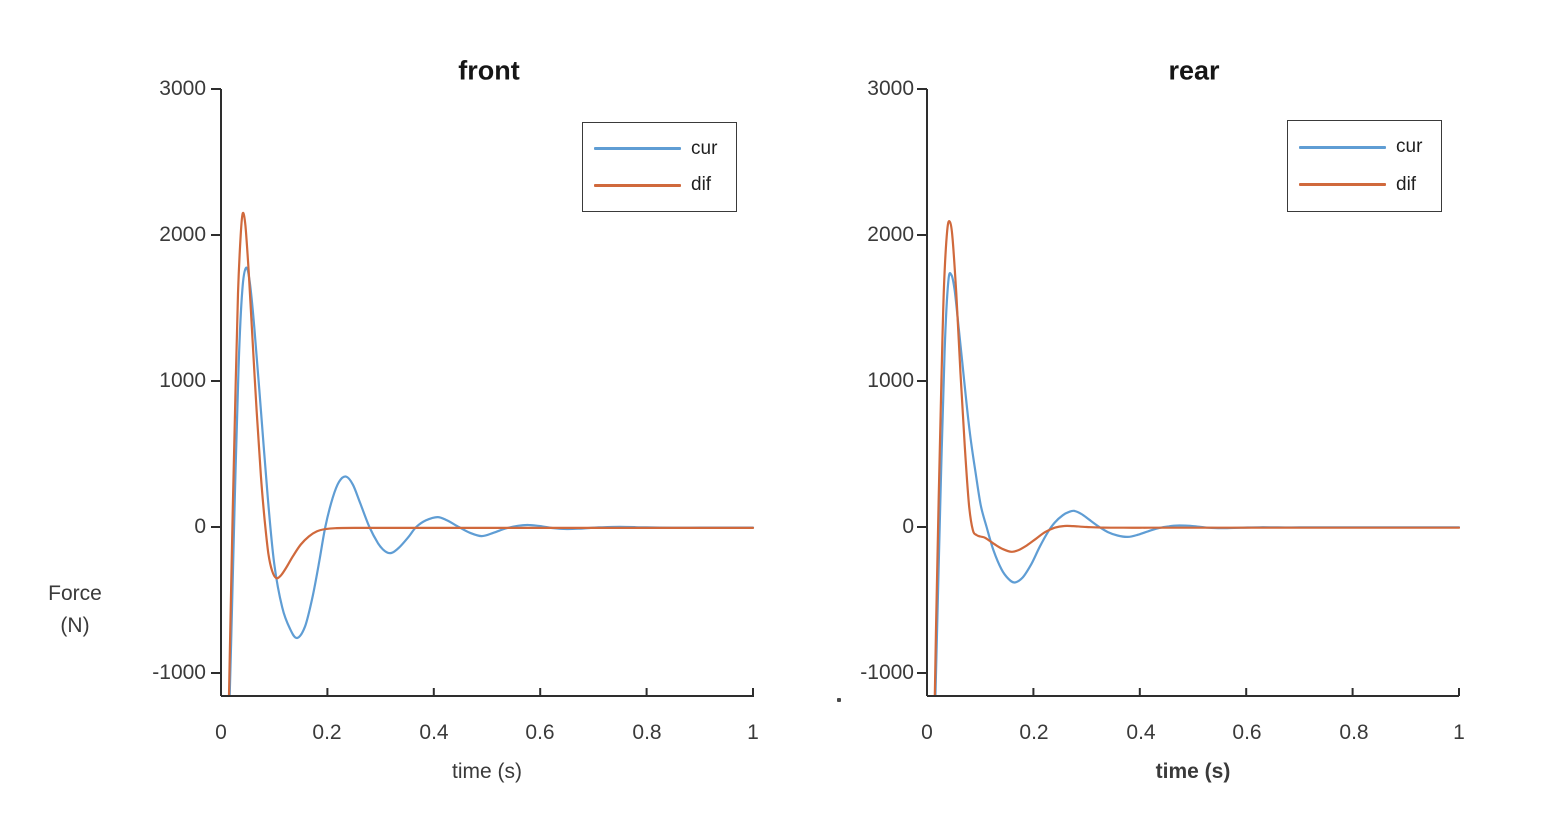 The image size is (1556, 824). What do you see at coordinates (704, 148) in the screenshot?
I see `front-legend-label-cur: cur` at bounding box center [704, 148].